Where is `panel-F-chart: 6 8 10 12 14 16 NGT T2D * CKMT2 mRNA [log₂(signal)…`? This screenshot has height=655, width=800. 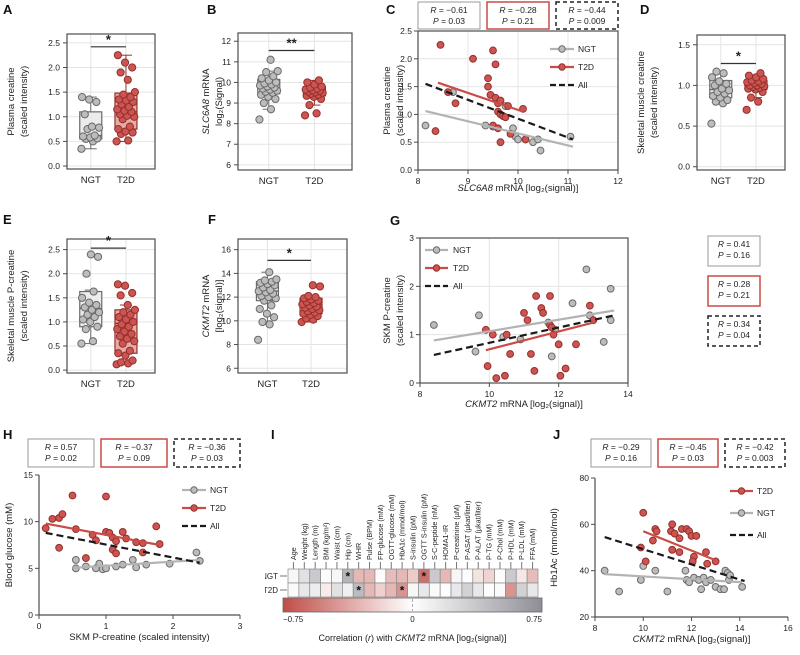 panel-F-chart: 6 8 10 12 14 16 NGT T2D * CKMT2 mRNA [log₂(signal)… is located at coordinates (274, 314).